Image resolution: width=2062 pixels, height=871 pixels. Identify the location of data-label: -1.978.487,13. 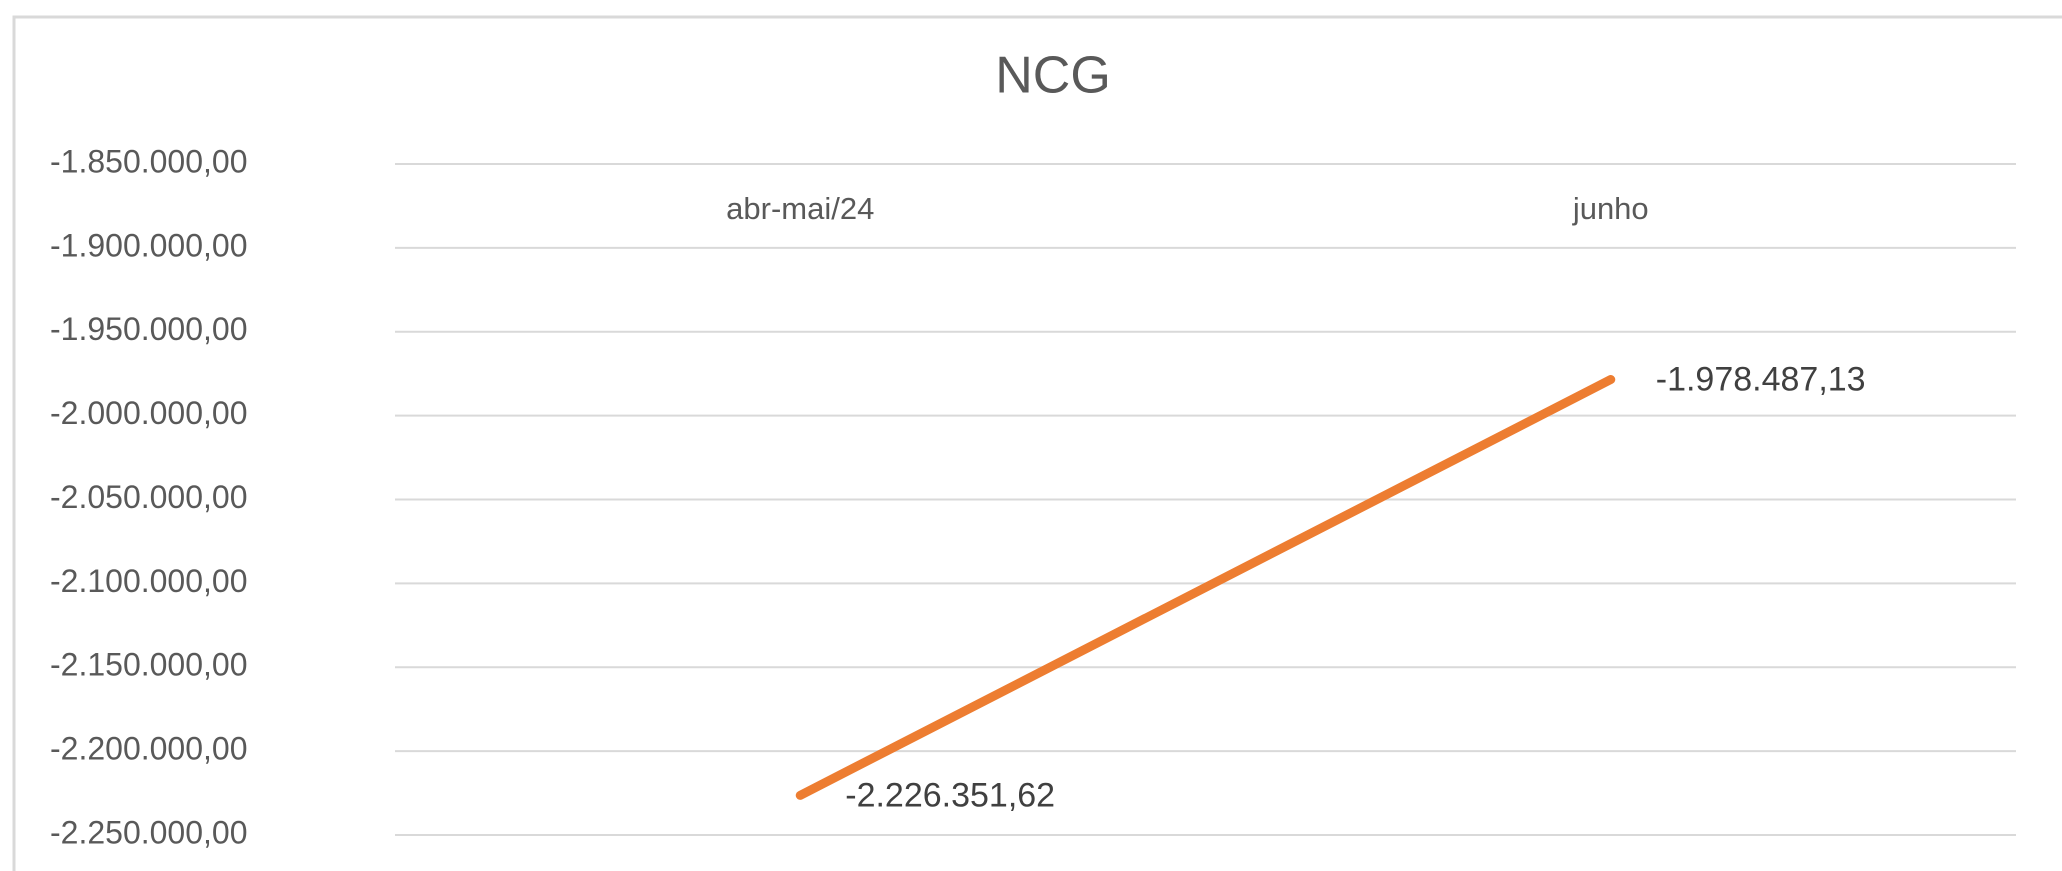
(1761, 380).